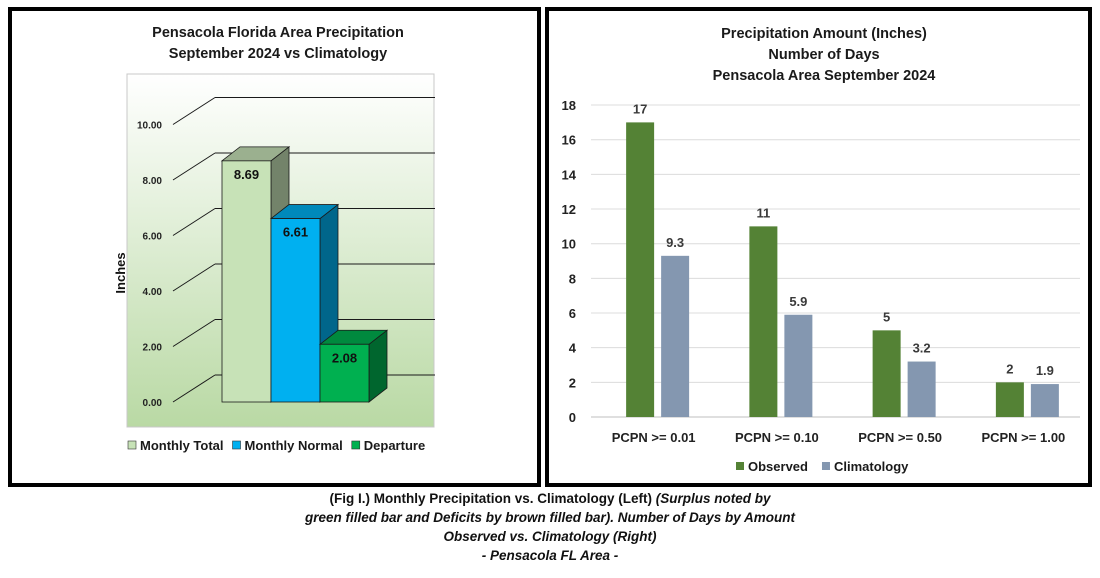  I want to click on x-category-label: PCPN >= 0.01, so click(654, 437).